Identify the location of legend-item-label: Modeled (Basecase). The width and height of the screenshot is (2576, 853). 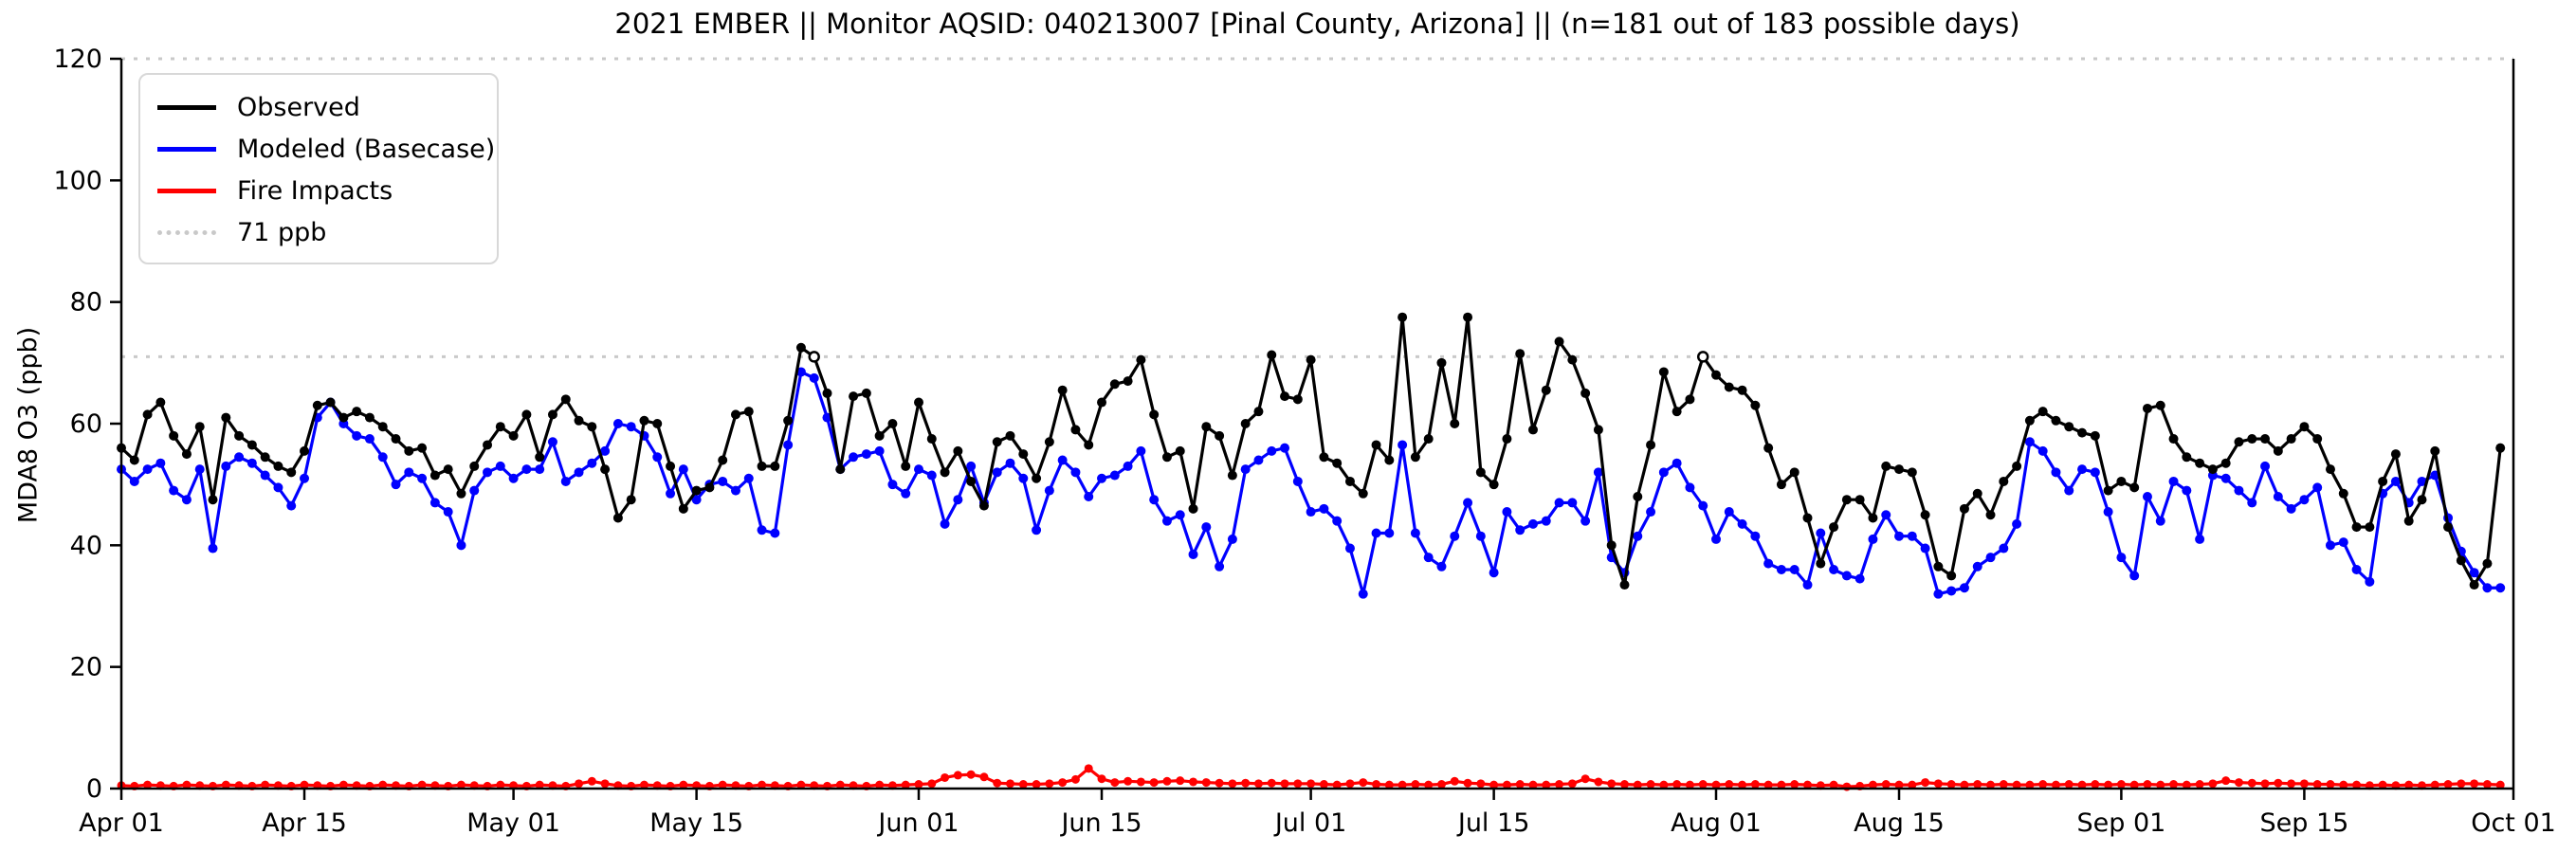
(366, 149).